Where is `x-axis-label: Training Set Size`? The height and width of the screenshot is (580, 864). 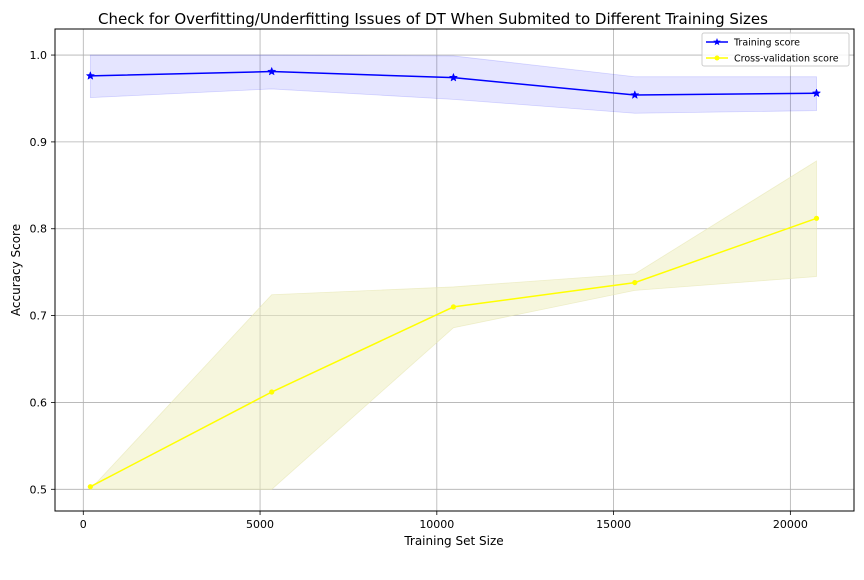 x-axis-label: Training Set Size is located at coordinates (453, 541).